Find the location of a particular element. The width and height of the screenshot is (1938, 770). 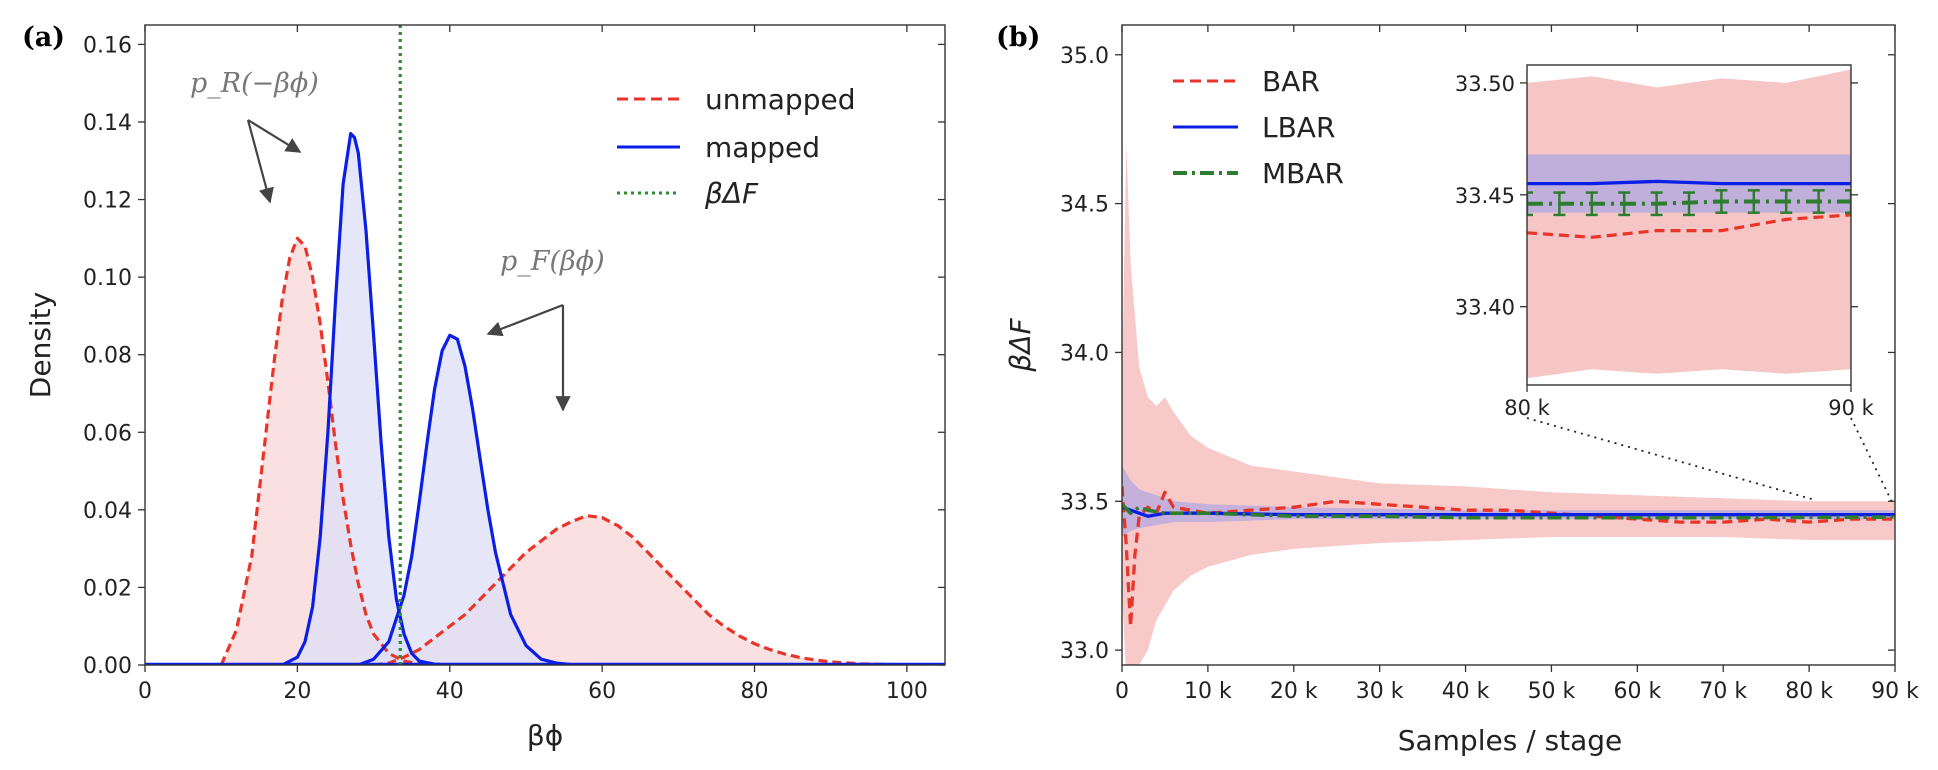

panel-a-ytick-label: 0.10 is located at coordinates (107, 278).